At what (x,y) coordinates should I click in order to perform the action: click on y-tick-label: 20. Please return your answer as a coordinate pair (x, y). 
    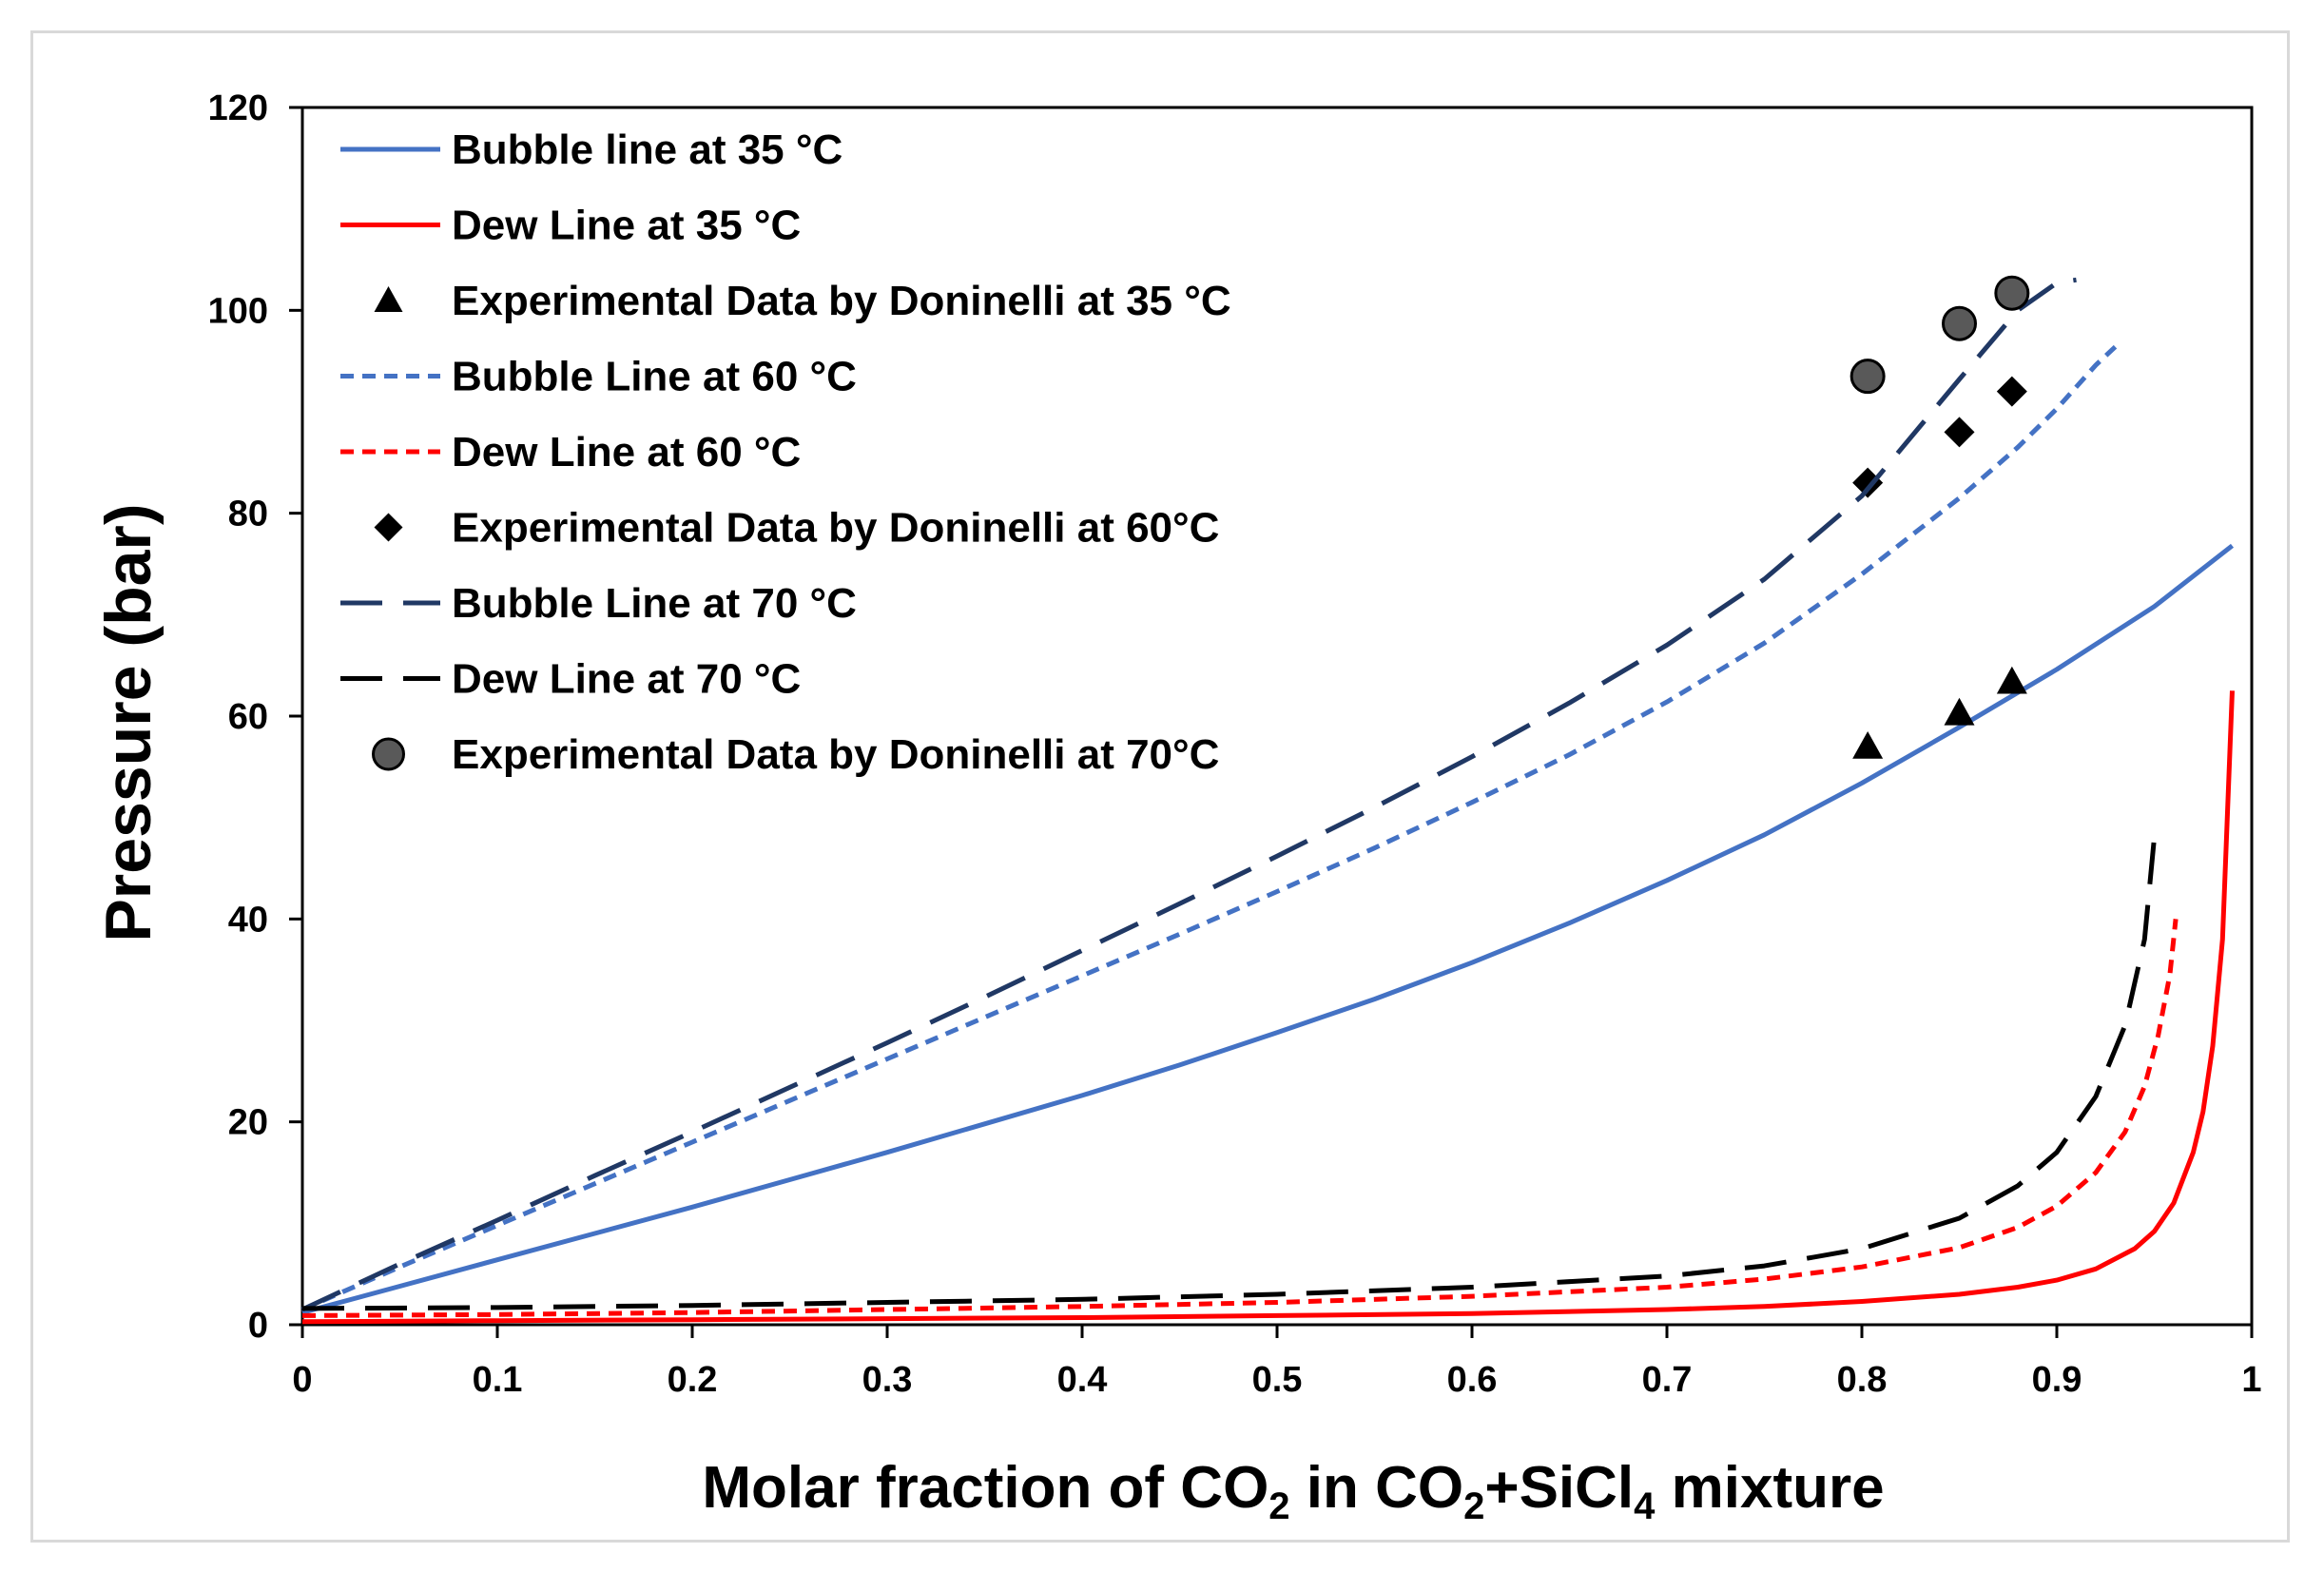
    Looking at the image, I should click on (248, 1123).